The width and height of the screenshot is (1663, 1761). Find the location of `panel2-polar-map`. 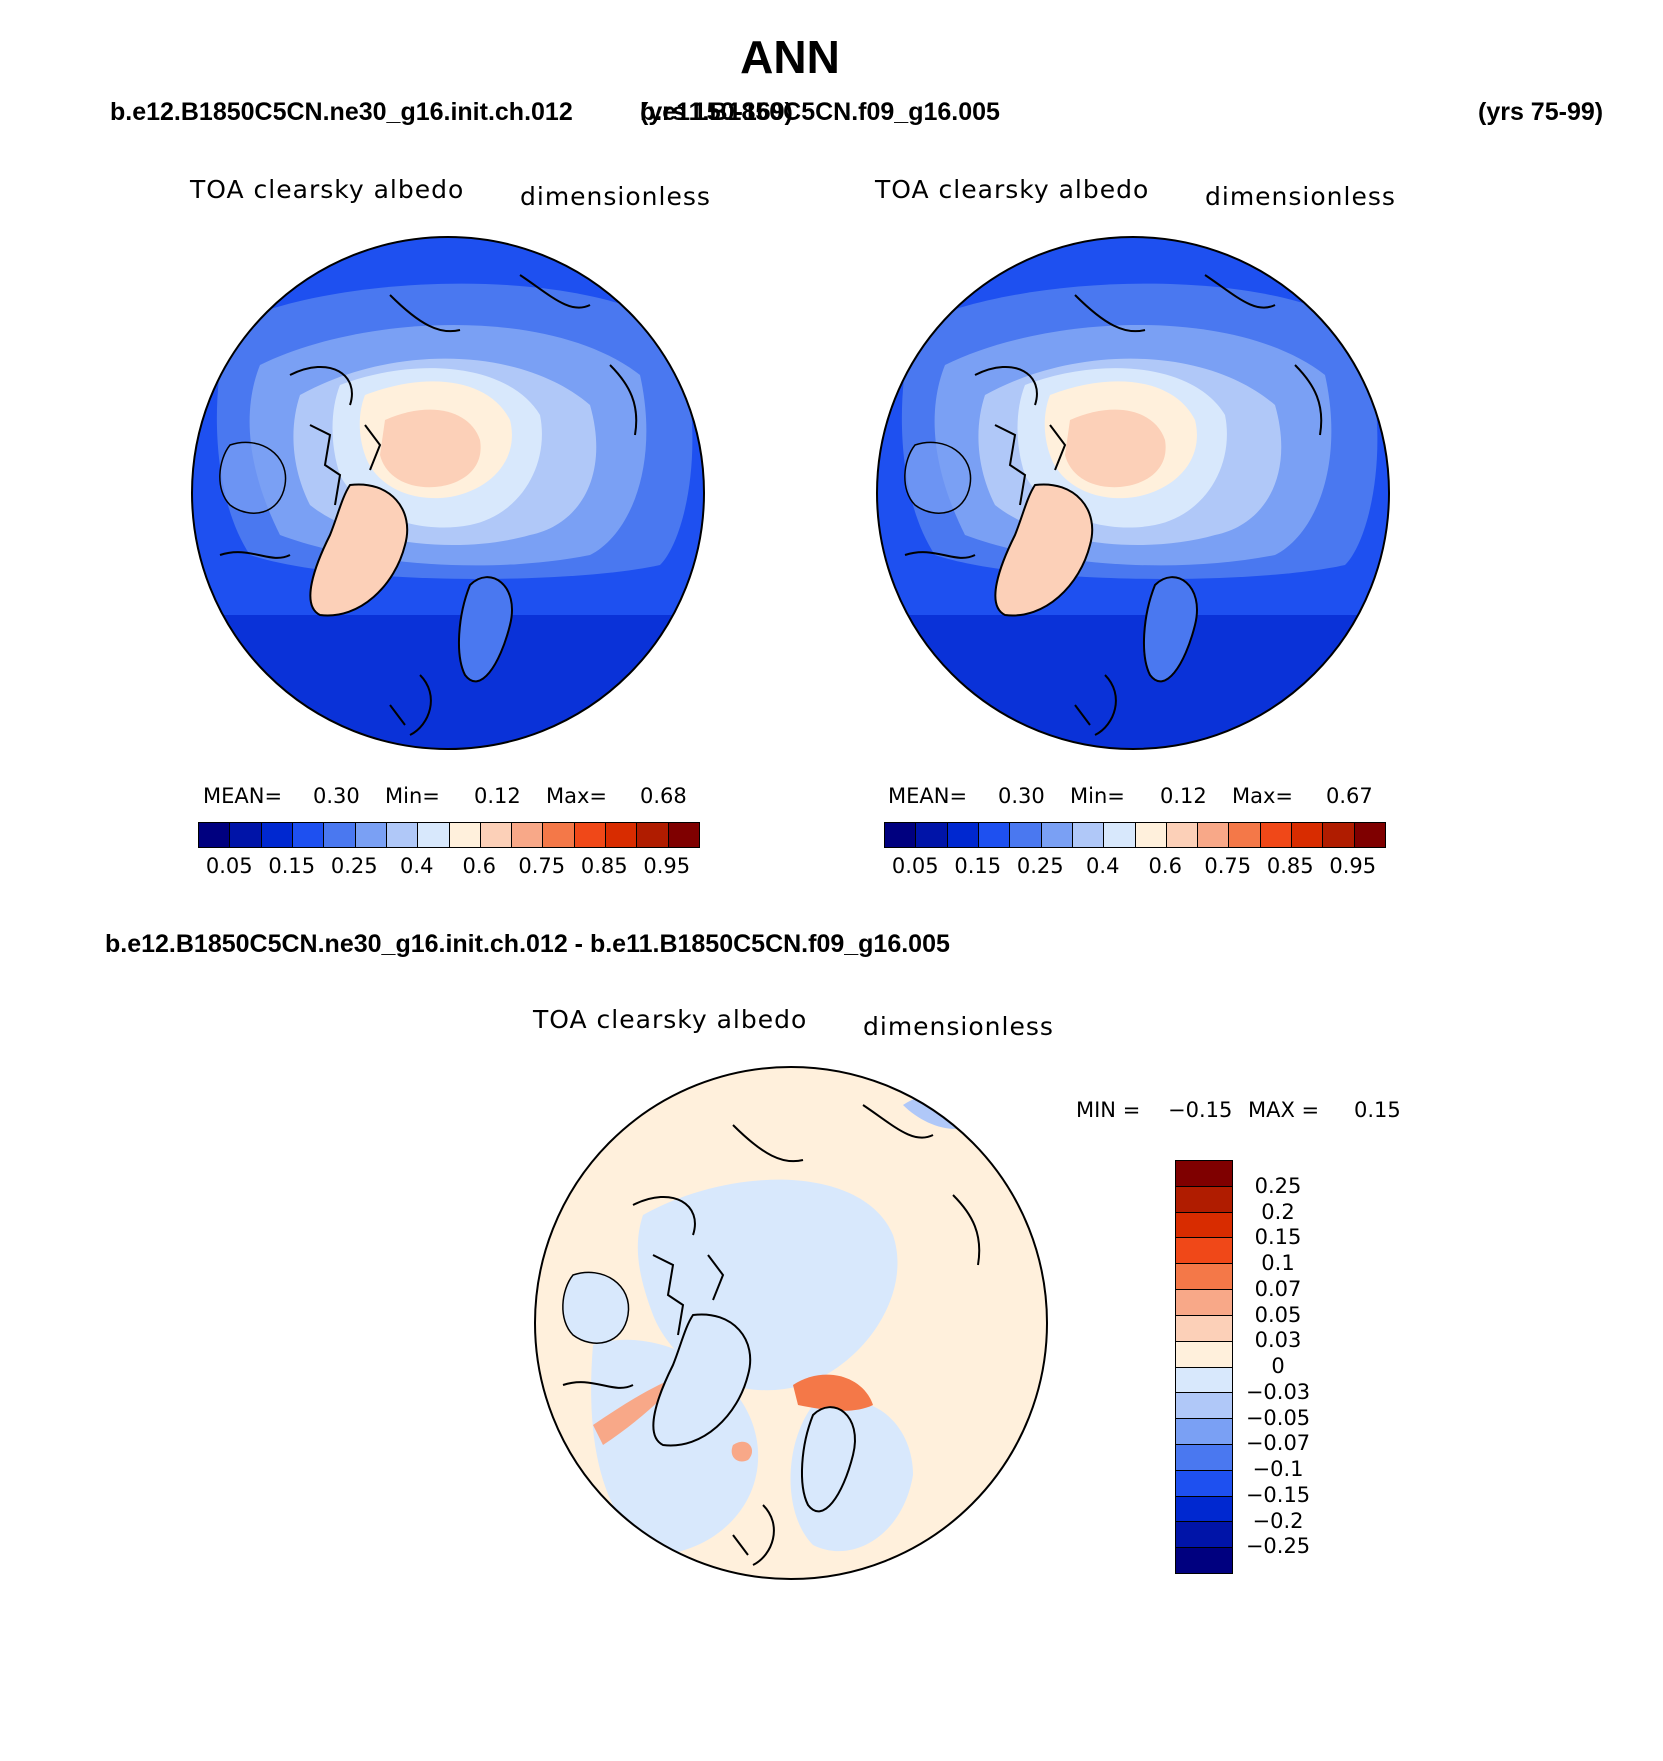

panel2-polar-map is located at coordinates (1133, 493).